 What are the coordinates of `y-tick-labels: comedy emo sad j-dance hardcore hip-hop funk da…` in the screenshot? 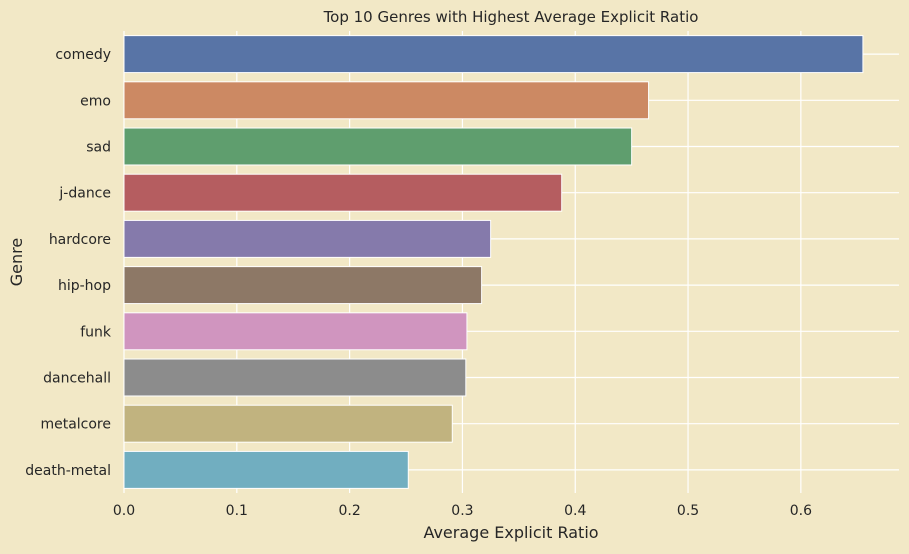 It's located at (68, 263).